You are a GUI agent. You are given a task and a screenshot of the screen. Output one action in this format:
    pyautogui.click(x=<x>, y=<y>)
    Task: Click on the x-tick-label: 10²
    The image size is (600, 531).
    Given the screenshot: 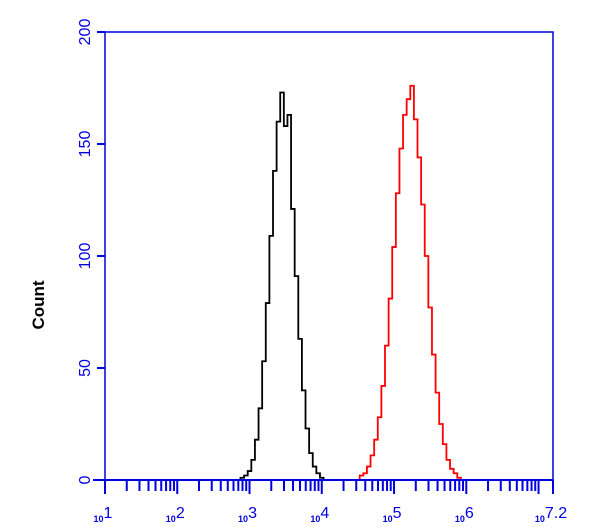 What is the action you would take?
    pyautogui.click(x=175, y=514)
    